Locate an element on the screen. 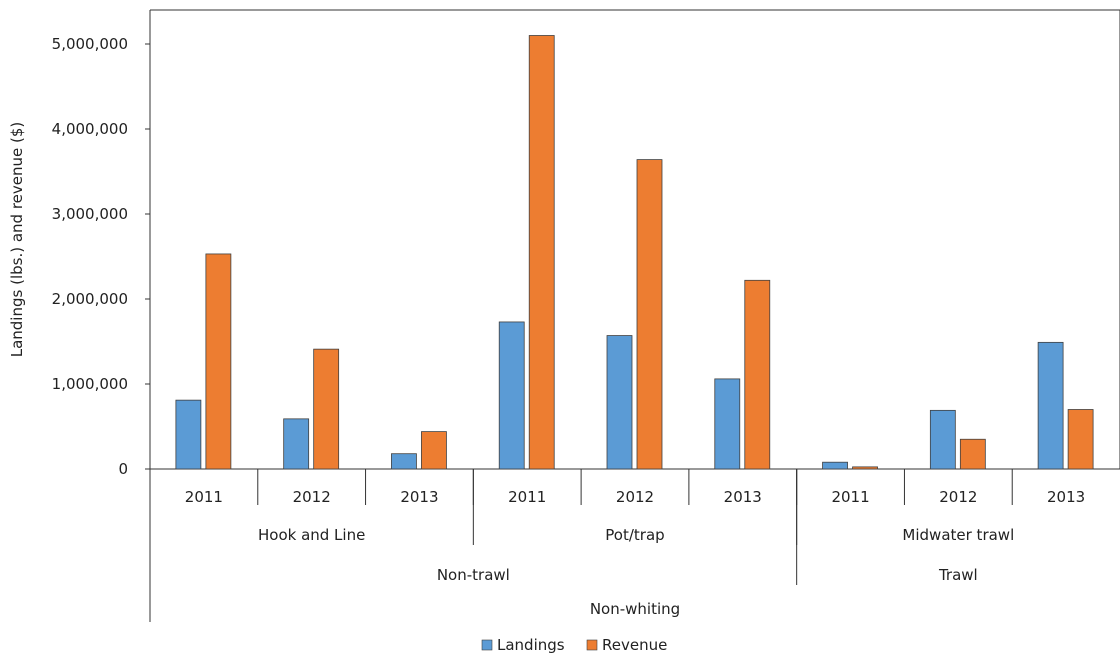 This screenshot has height=661, width=1120. y-tick-label: 0 is located at coordinates (123, 469).